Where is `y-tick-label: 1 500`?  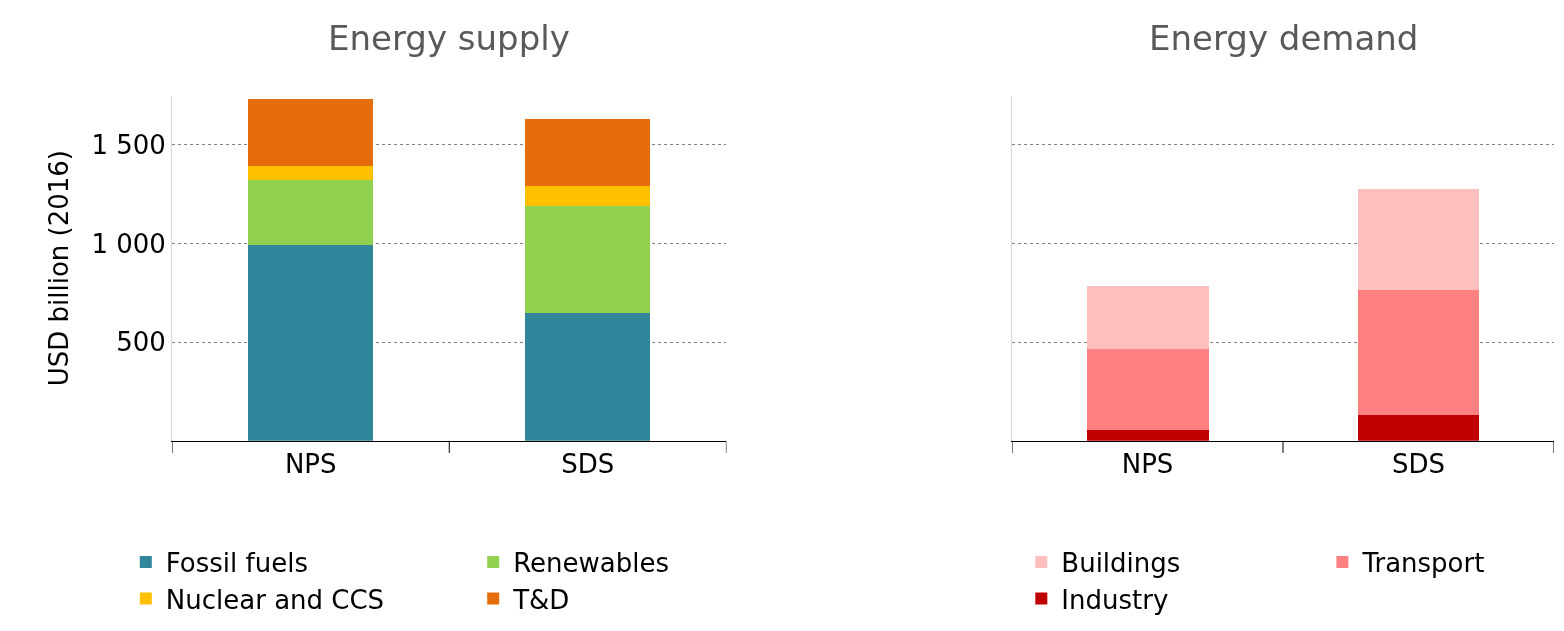
y-tick-label: 1 500 is located at coordinates (128, 144).